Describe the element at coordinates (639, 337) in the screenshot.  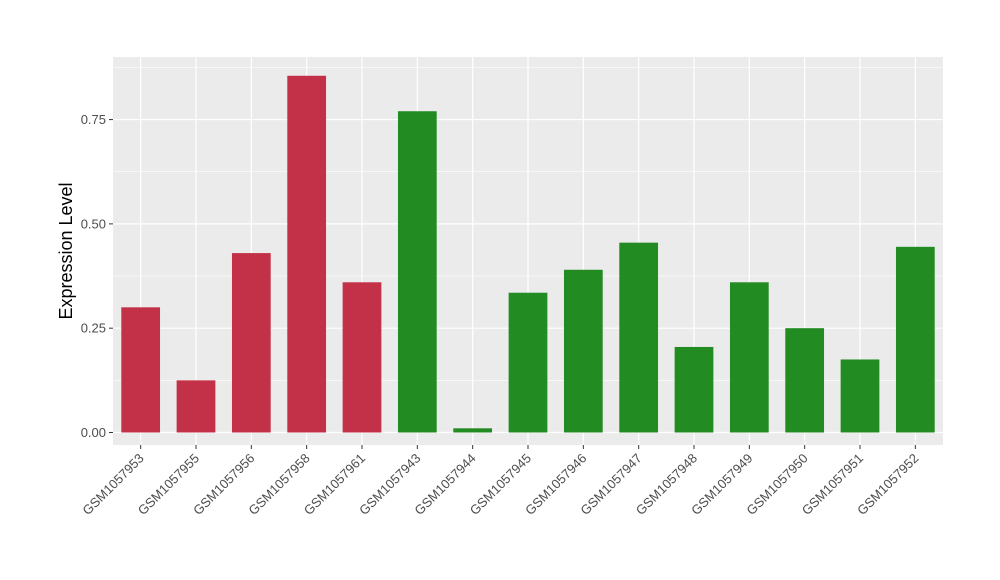
I see `bar-GSM1057947` at that location.